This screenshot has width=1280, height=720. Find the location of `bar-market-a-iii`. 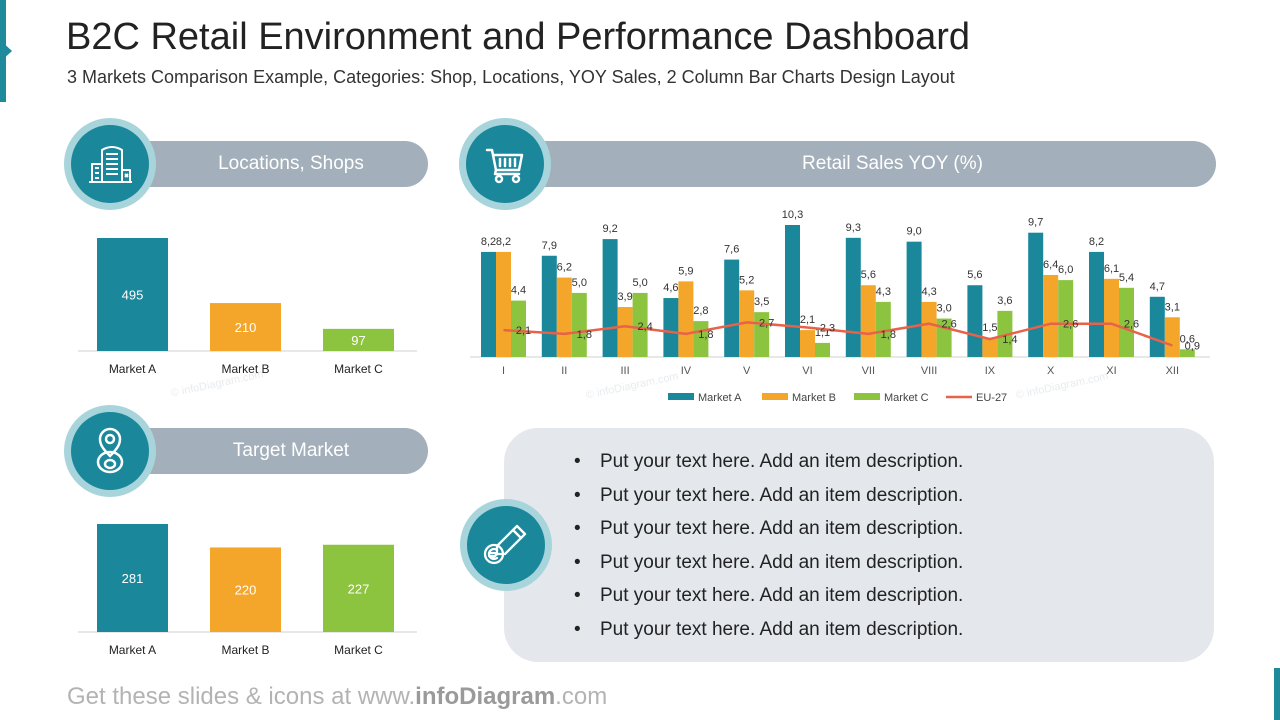

bar-market-a-iii is located at coordinates (610, 298).